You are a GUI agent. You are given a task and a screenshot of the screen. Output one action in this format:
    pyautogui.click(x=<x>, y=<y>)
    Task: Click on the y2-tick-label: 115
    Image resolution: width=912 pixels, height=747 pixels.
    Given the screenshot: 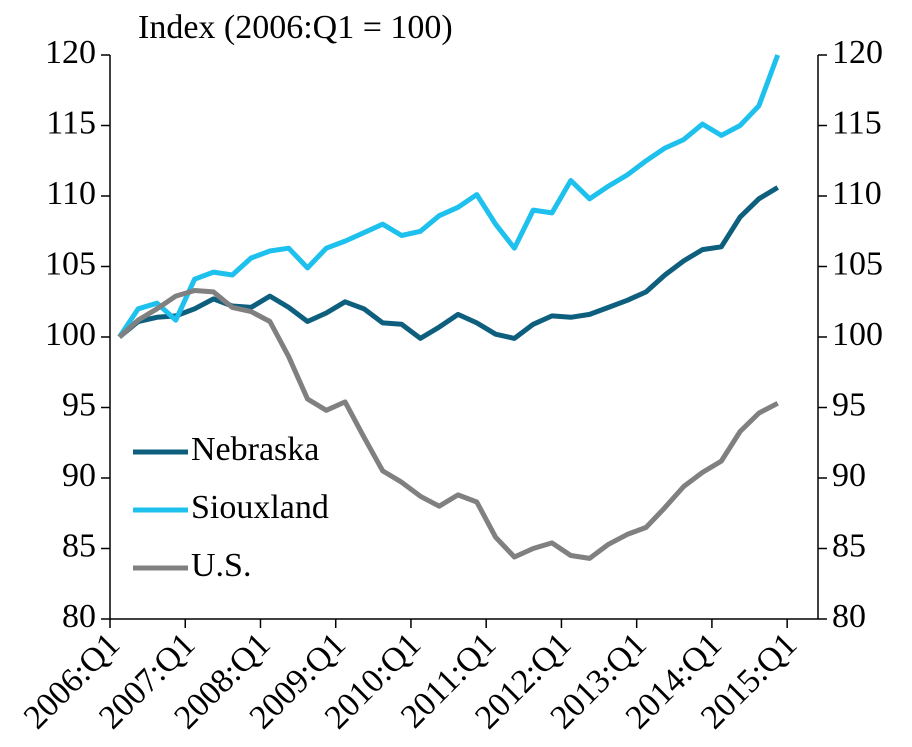 What is the action you would take?
    pyautogui.click(x=857, y=122)
    